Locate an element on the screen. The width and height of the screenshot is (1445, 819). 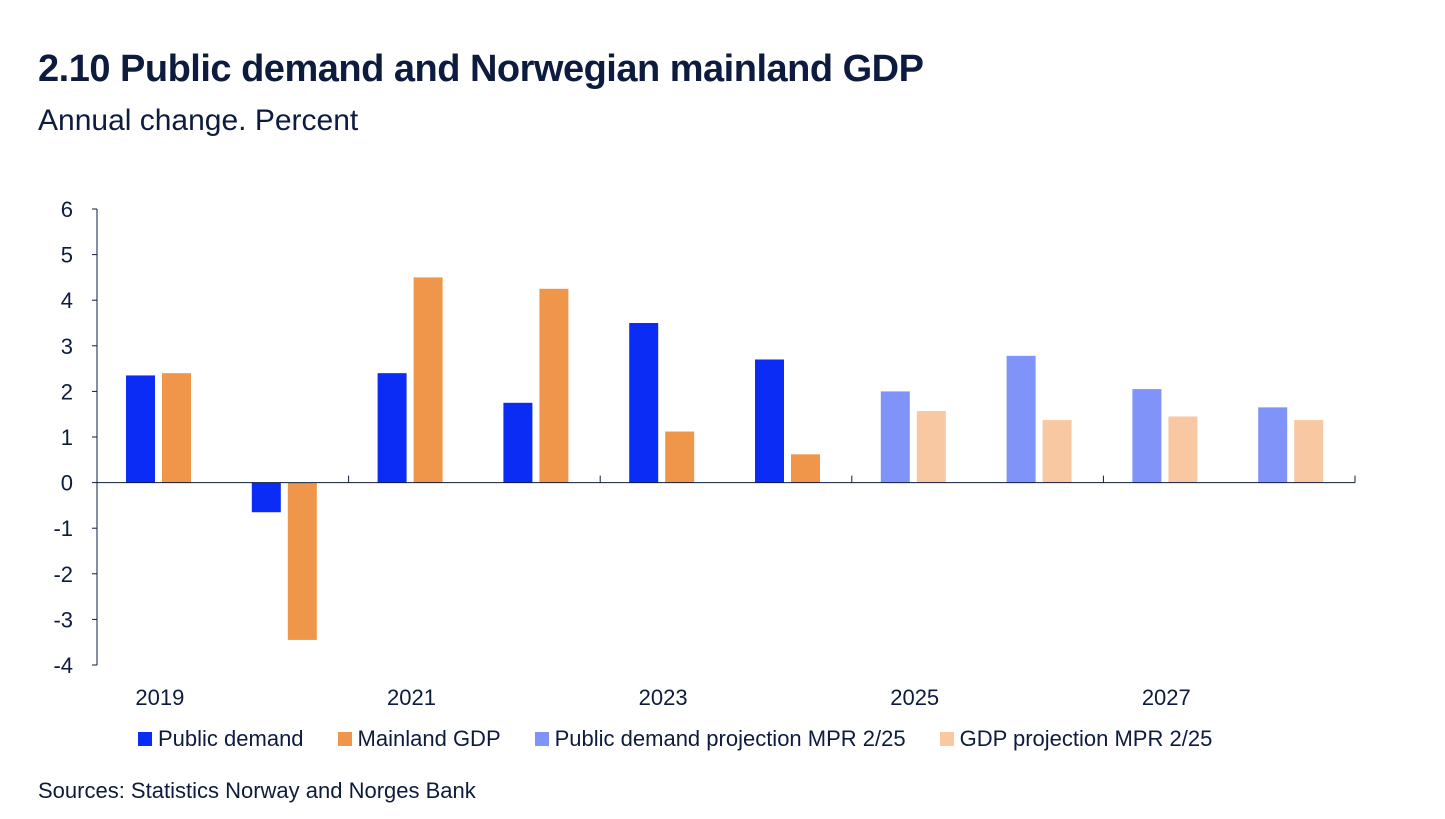
y-tick-label: 4 is located at coordinates (67, 300).